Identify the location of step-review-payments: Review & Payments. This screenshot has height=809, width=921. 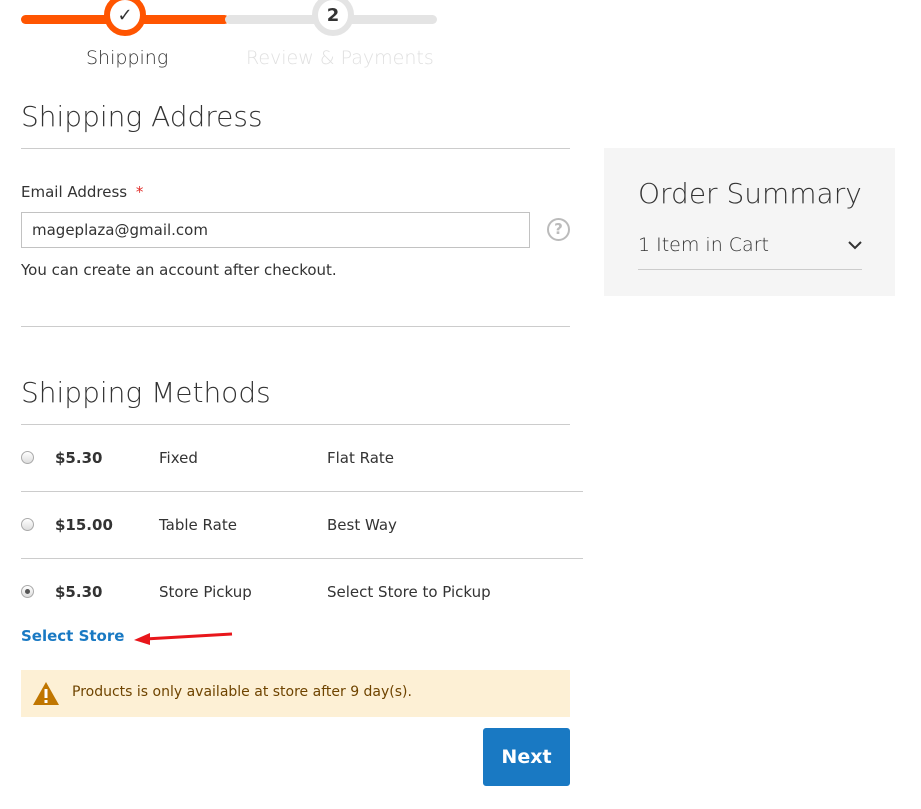
(340, 58).